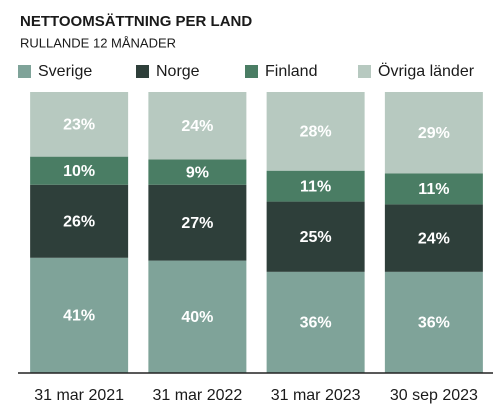 The image size is (493, 406). I want to click on value-label: 28%, so click(316, 132).